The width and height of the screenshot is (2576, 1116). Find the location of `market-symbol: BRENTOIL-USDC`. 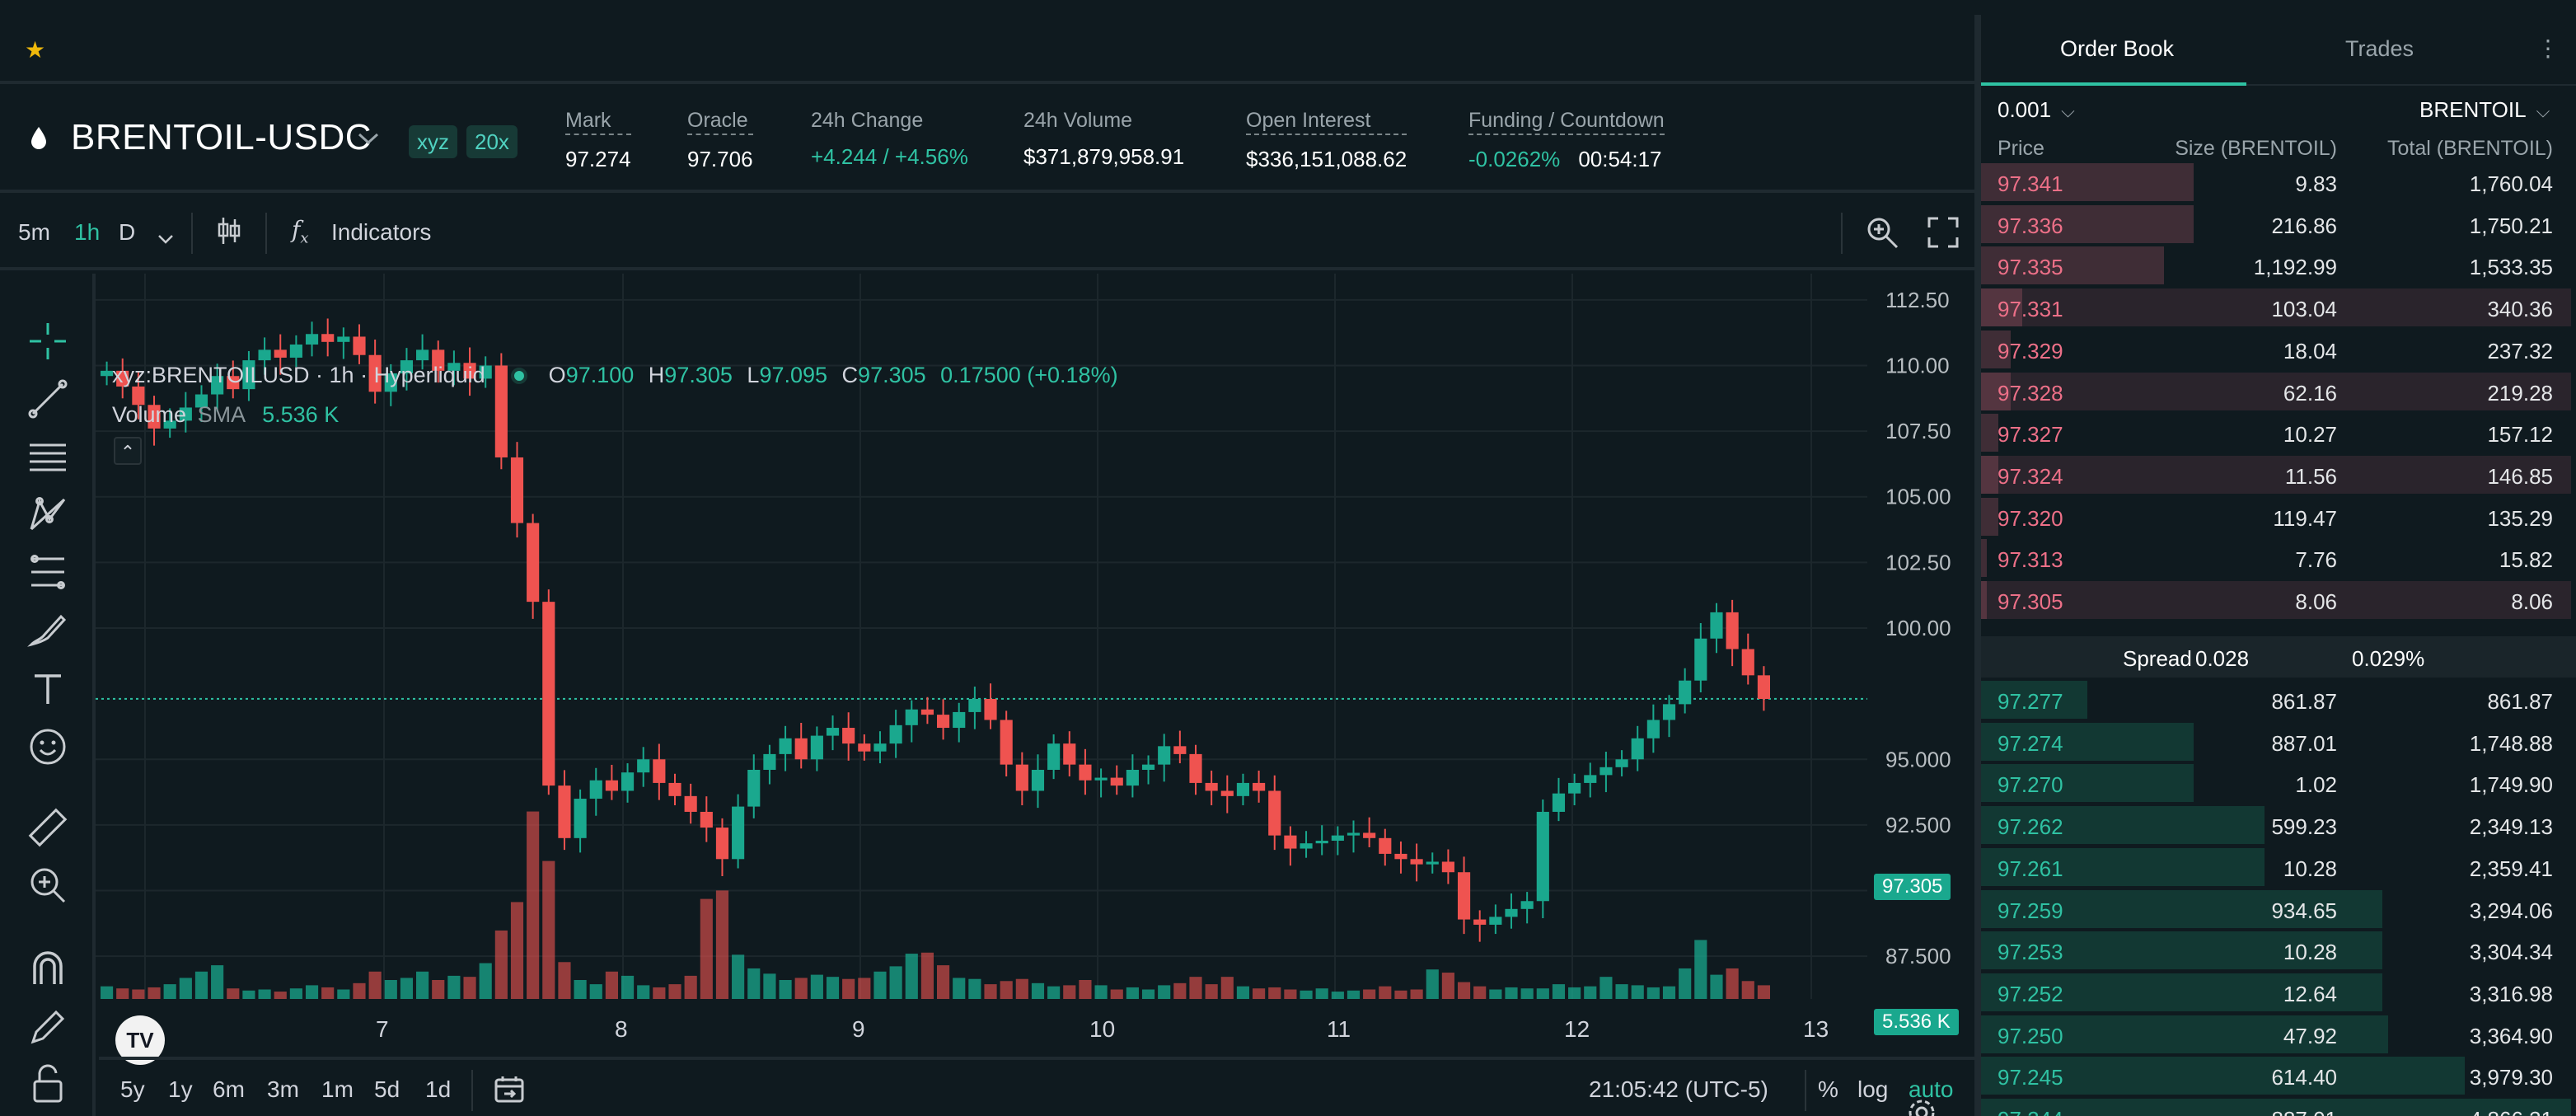

market-symbol: BRENTOIL-USDC is located at coordinates (221, 137).